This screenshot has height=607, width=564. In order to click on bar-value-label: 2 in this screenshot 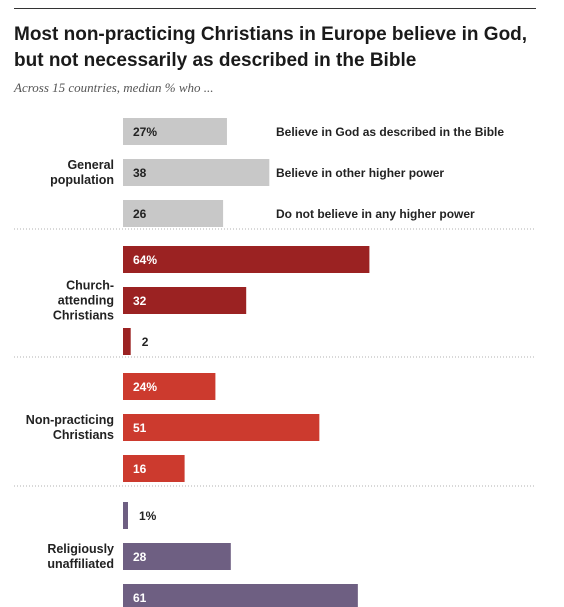, I will do `click(145, 342)`.